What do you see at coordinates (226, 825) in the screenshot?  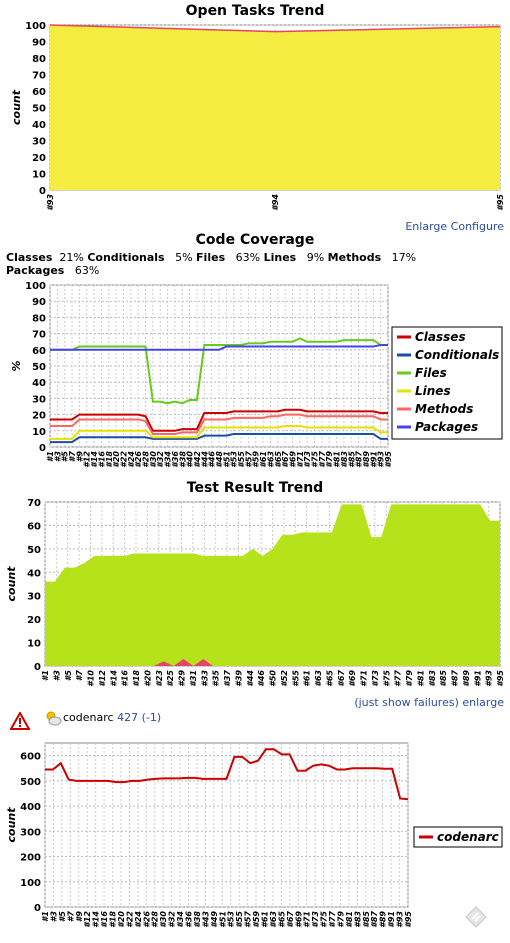 I see `plot-area` at bounding box center [226, 825].